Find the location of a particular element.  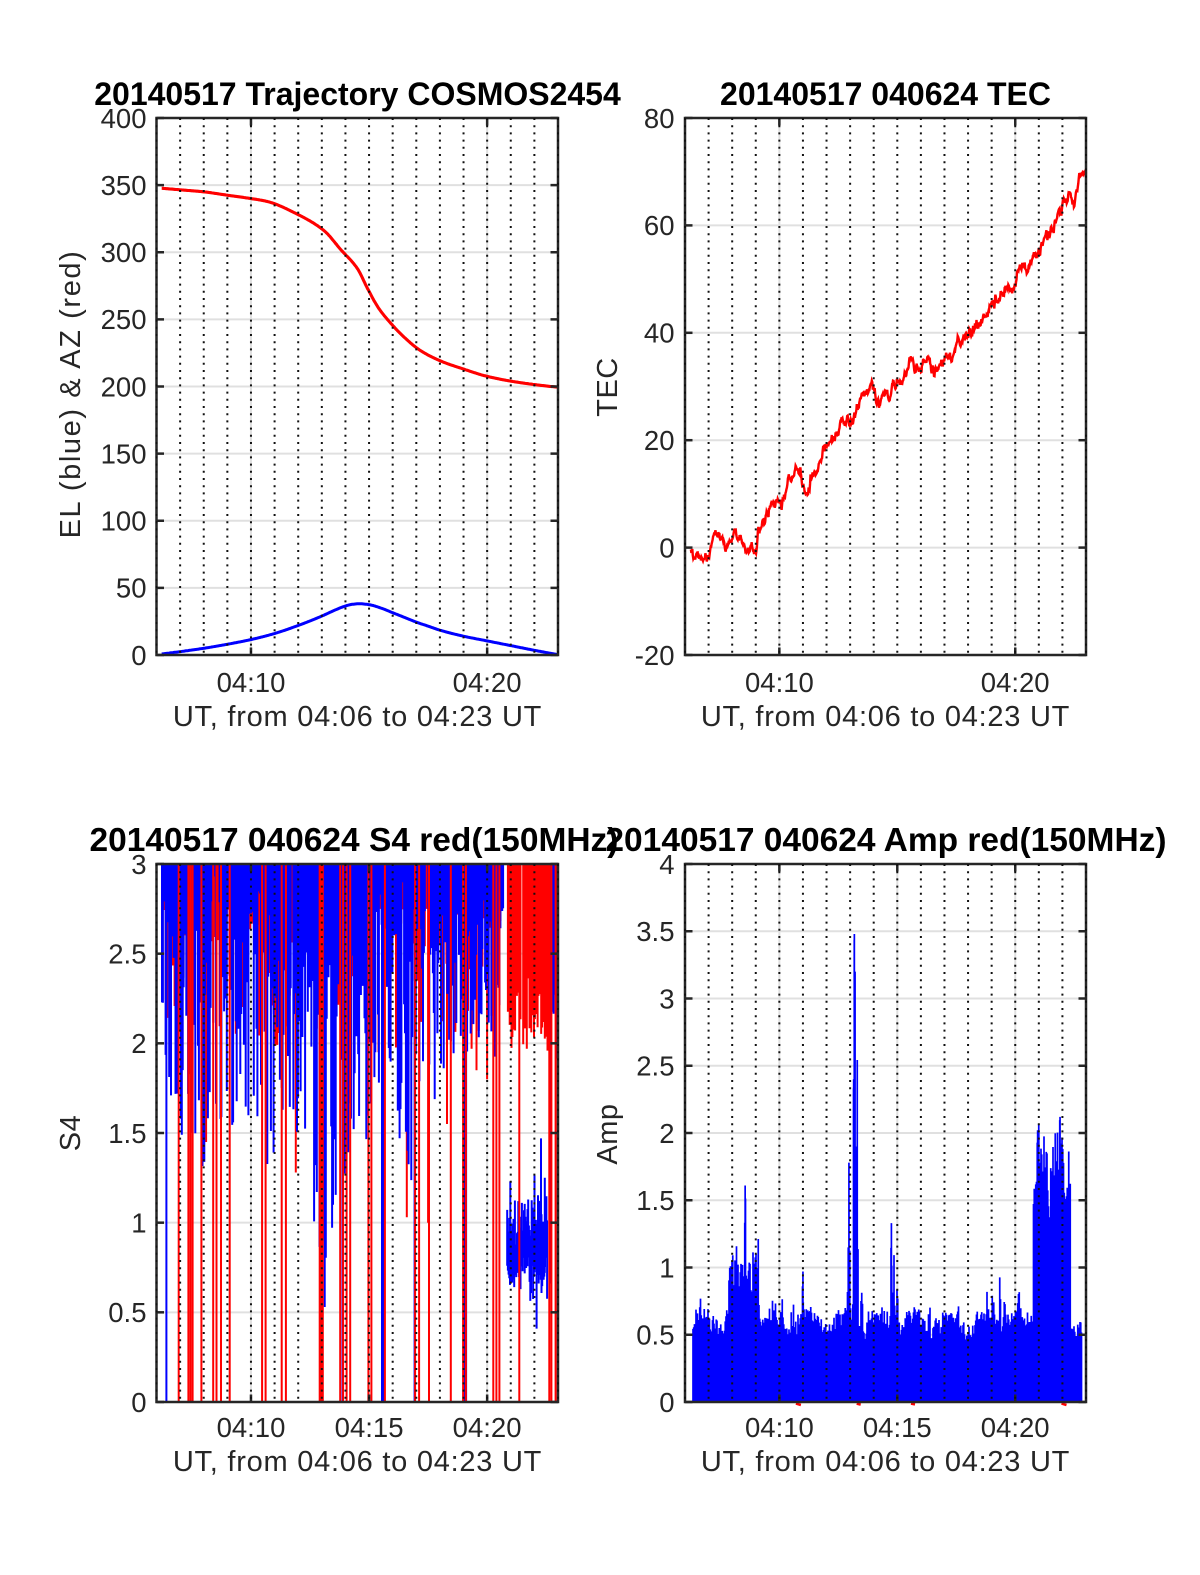

svg-text: 4 is located at coordinates (666, 864).